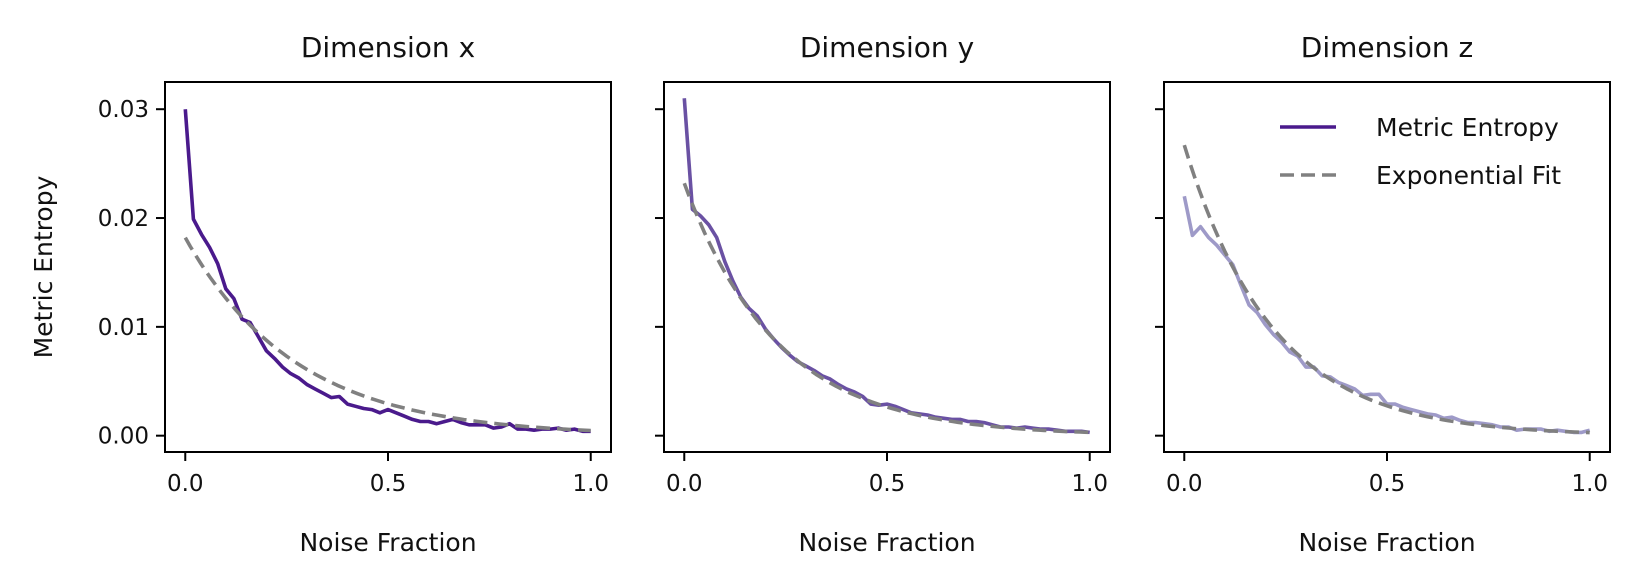  I want to click on panel-title: Dimension y, so click(887, 47).